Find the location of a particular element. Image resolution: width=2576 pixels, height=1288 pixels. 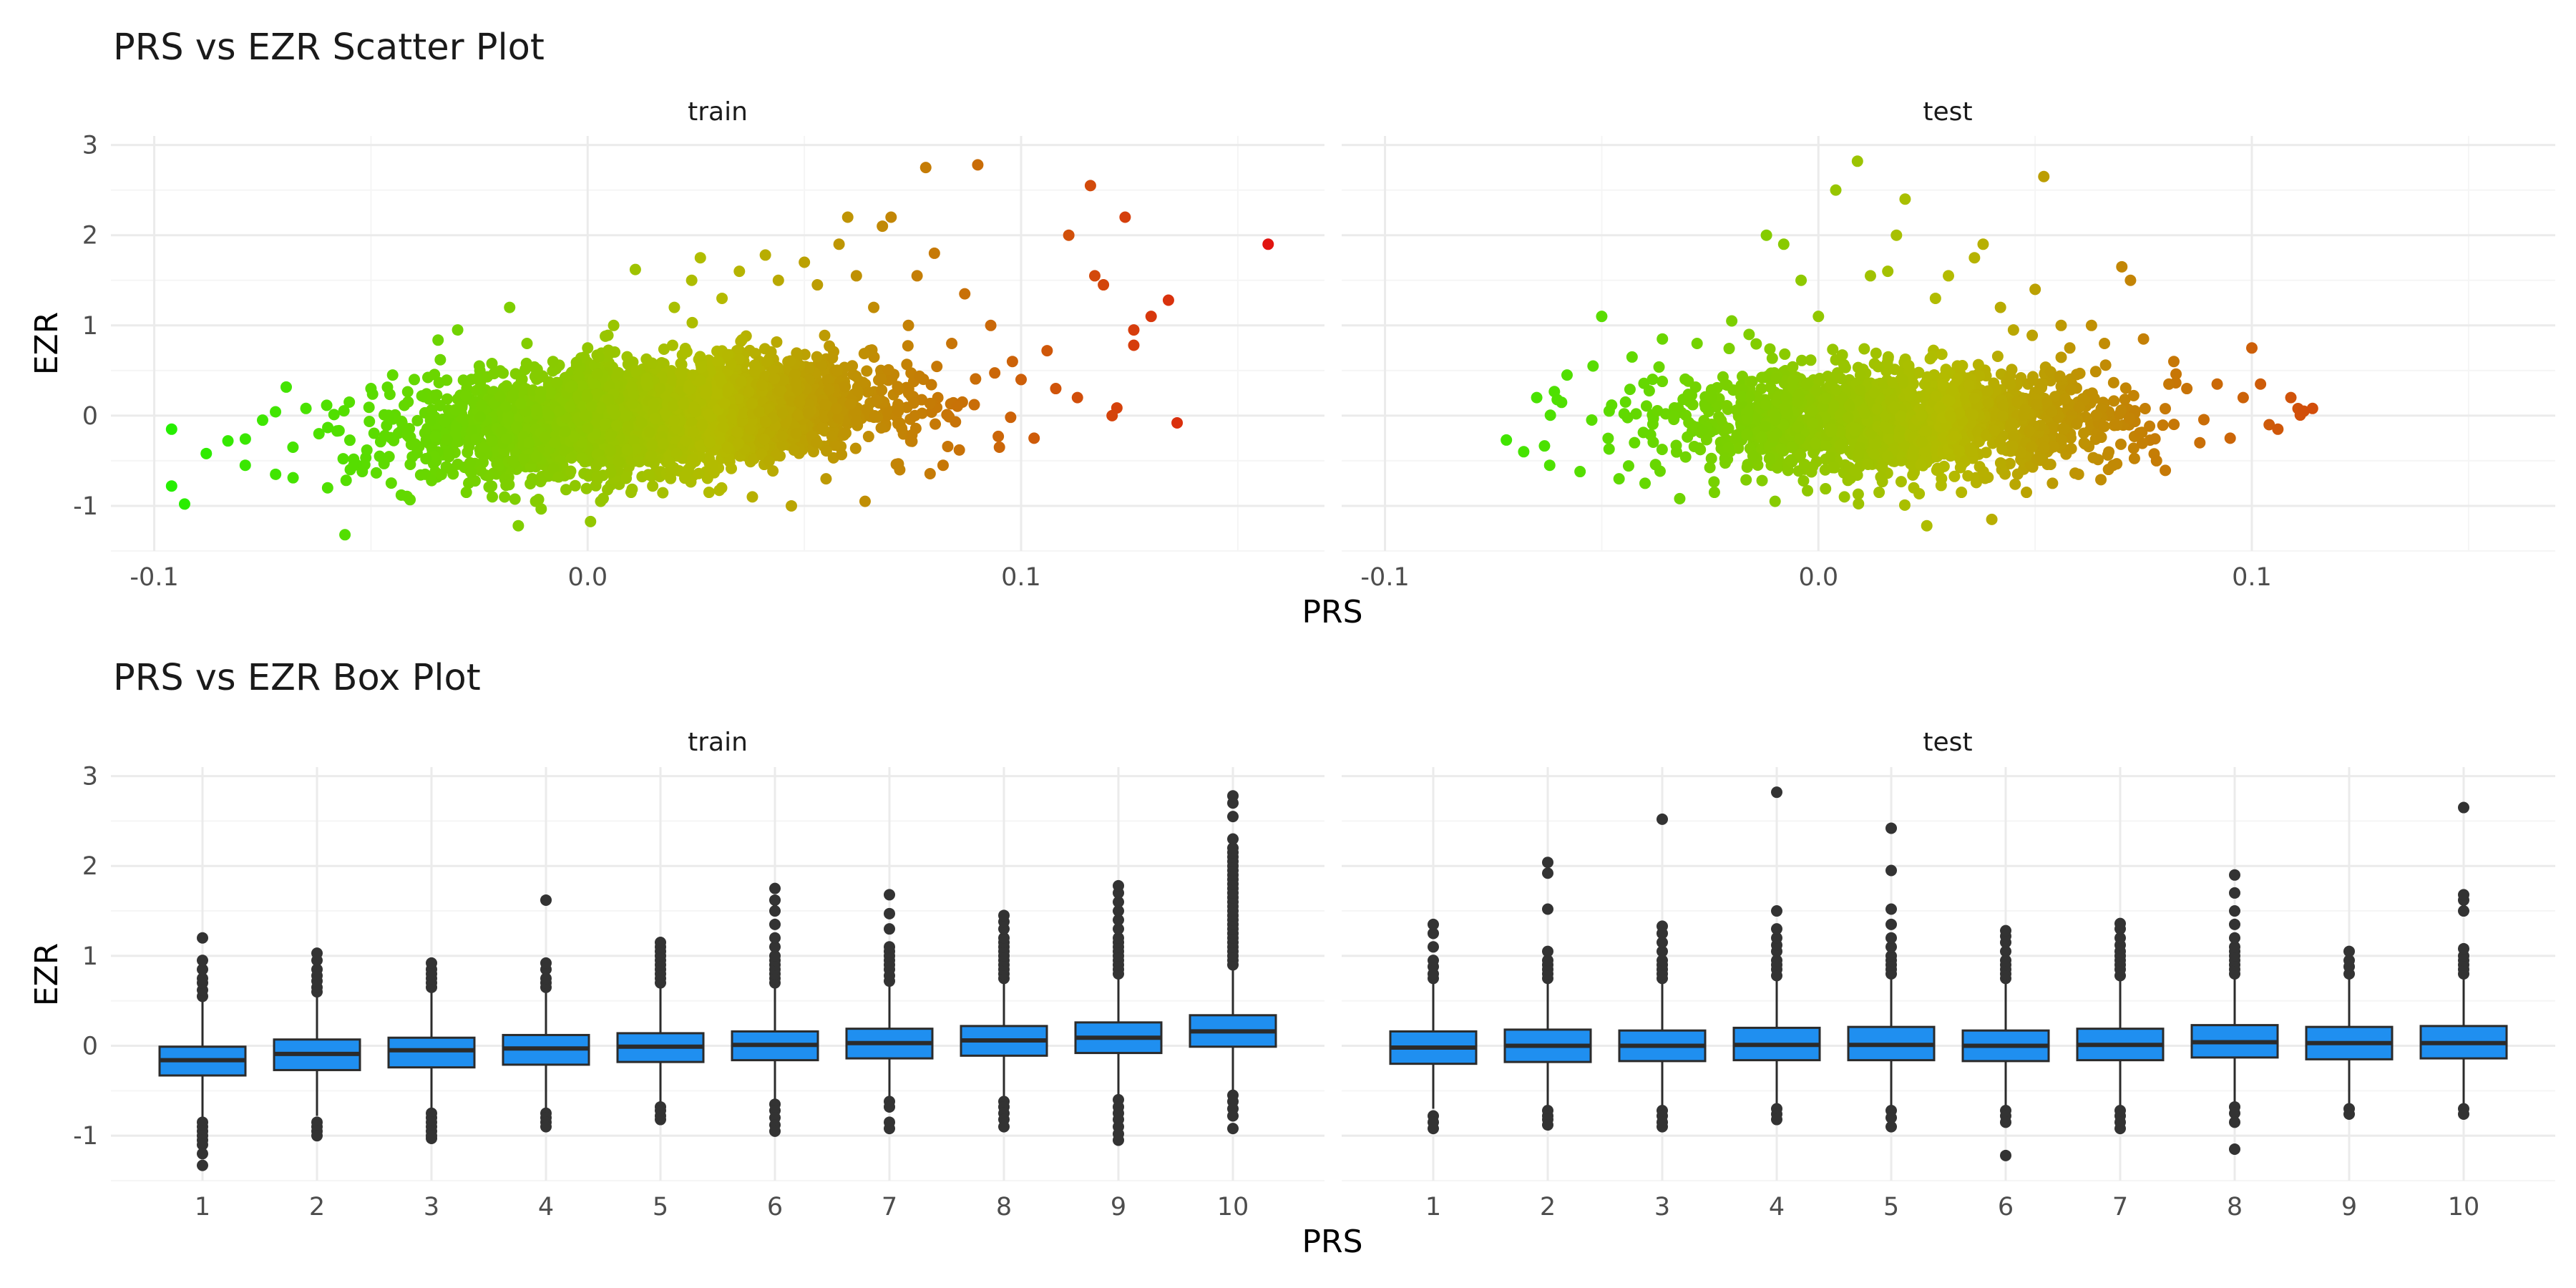

box-y-axis-title: EZR is located at coordinates (47, 975).